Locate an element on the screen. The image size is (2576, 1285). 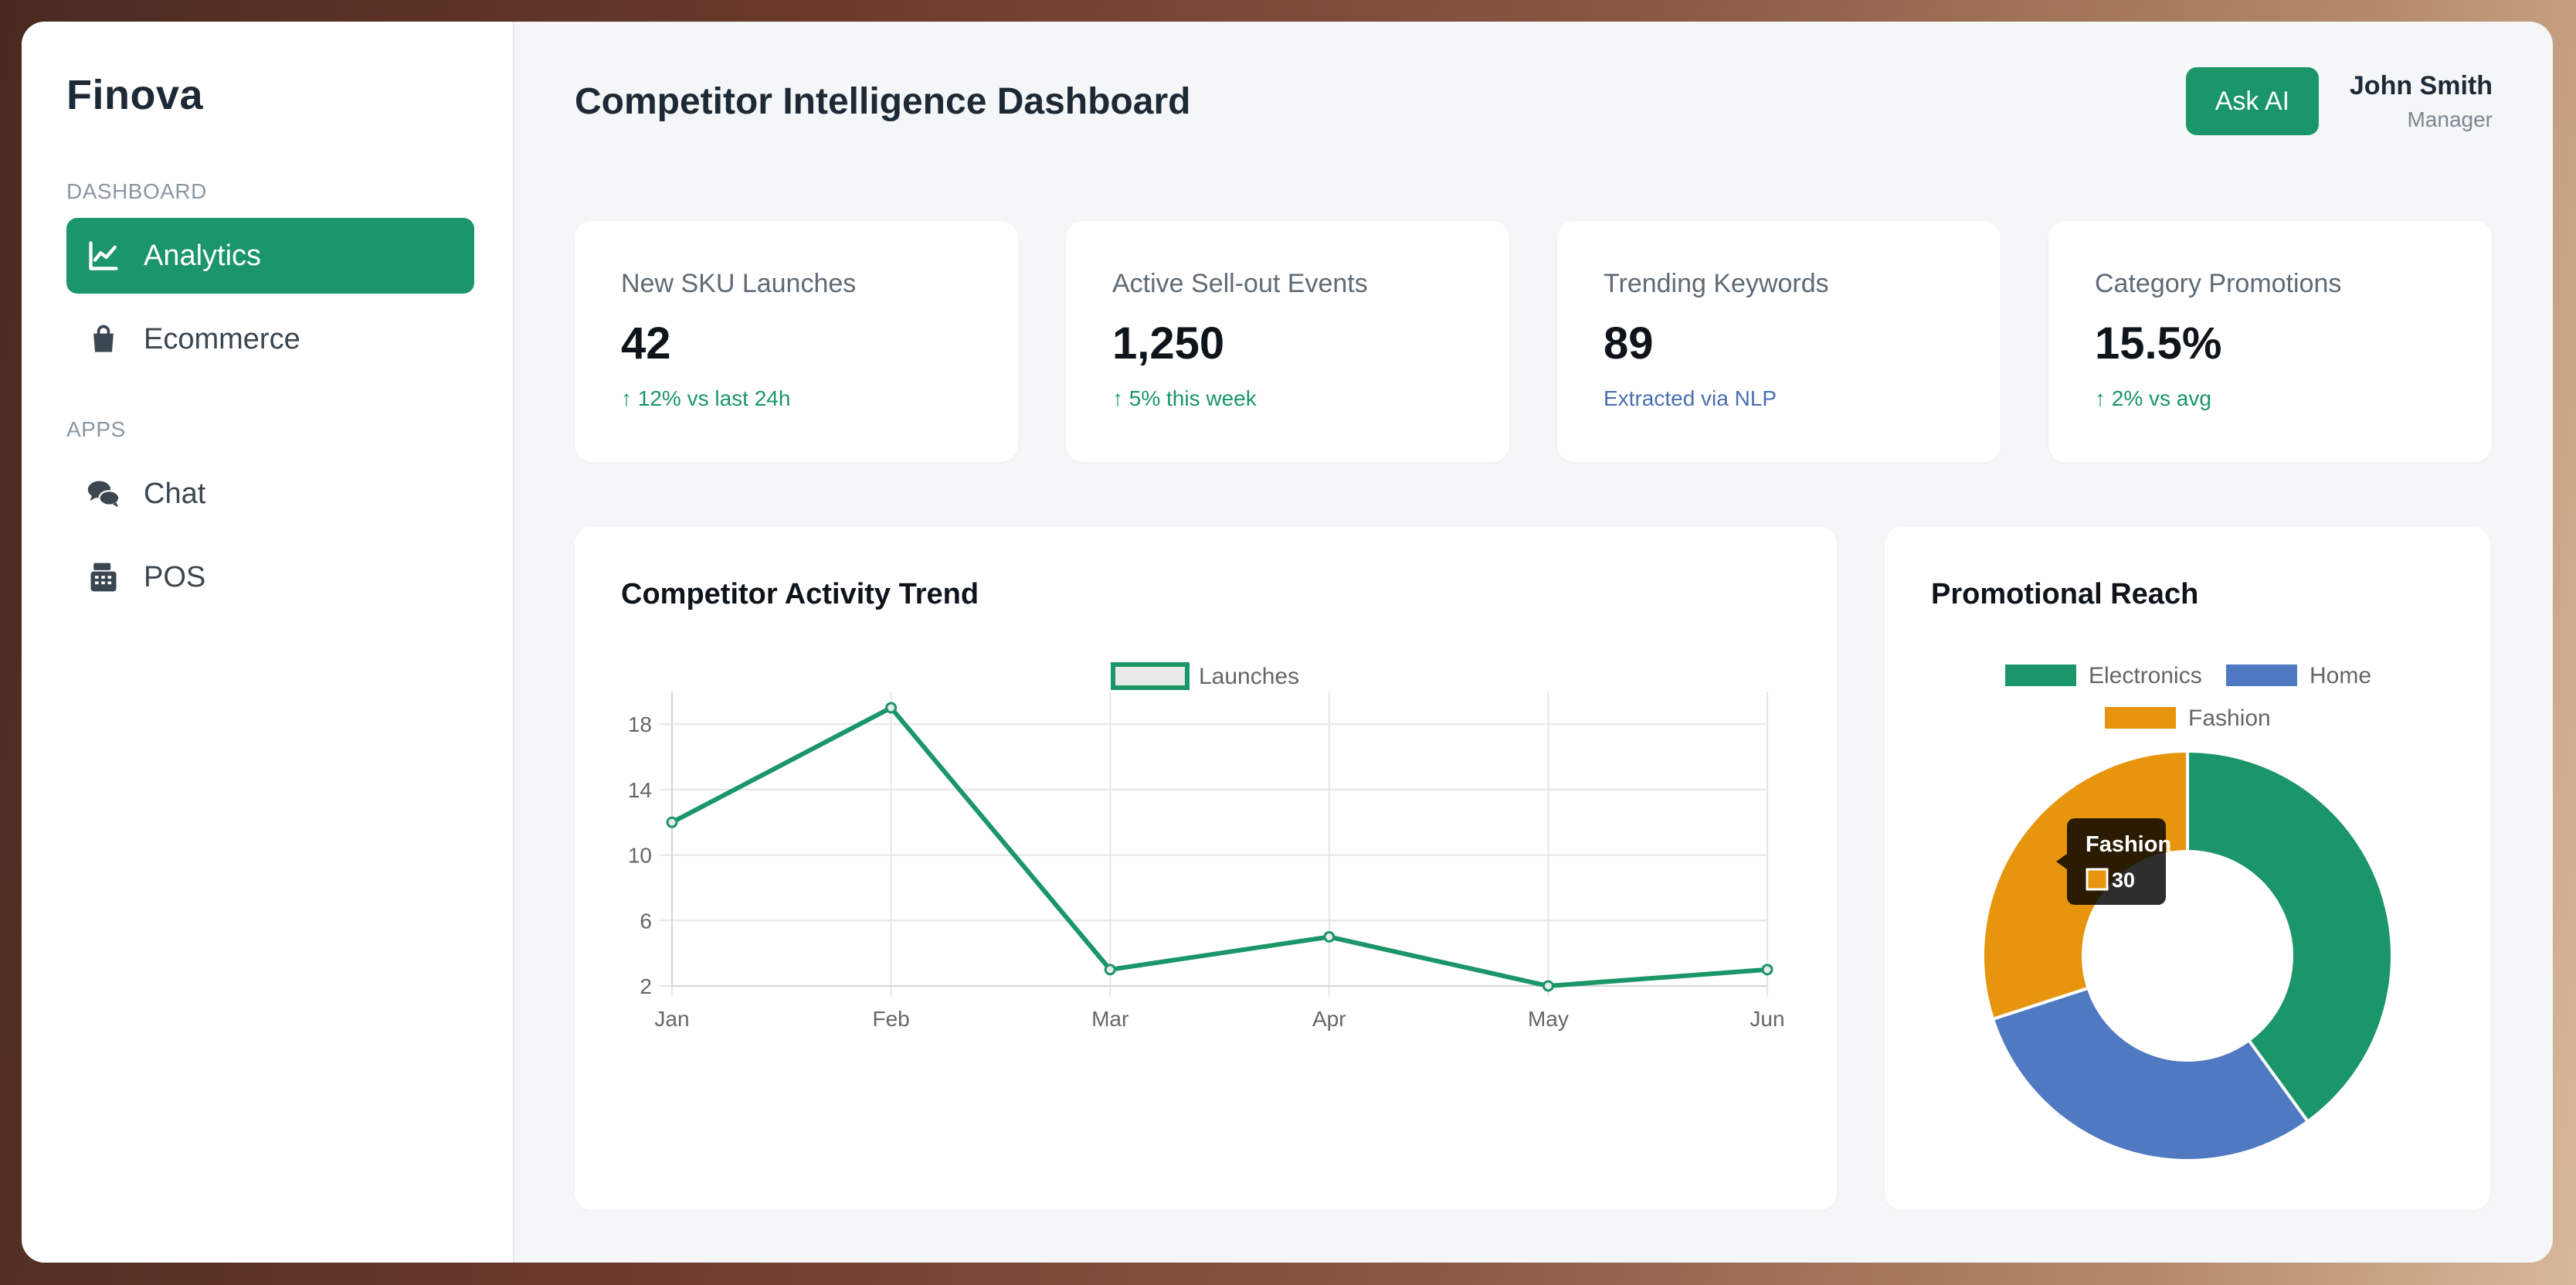
sidebar-item-label: Chat is located at coordinates (175, 493).